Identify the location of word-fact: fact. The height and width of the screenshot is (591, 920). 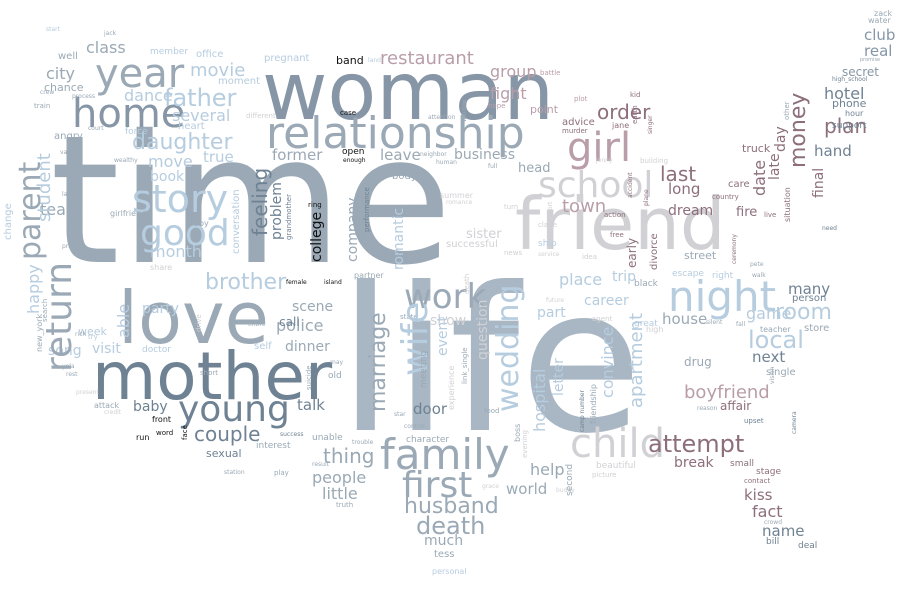
(767, 511).